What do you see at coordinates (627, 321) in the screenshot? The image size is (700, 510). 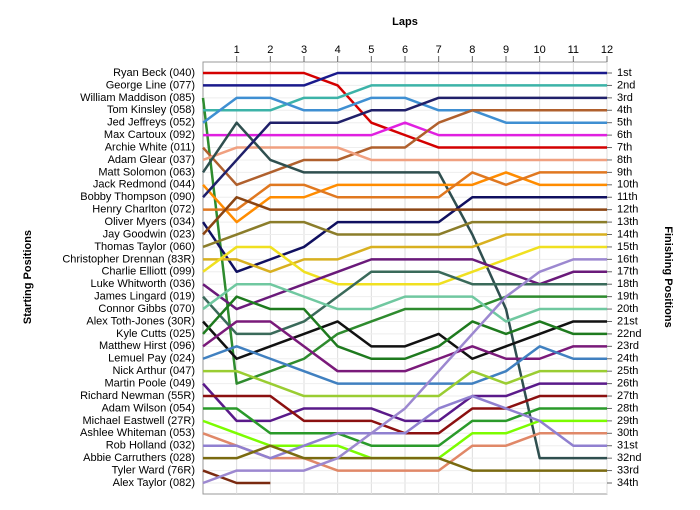 I see `y2-tick-label: 21st` at bounding box center [627, 321].